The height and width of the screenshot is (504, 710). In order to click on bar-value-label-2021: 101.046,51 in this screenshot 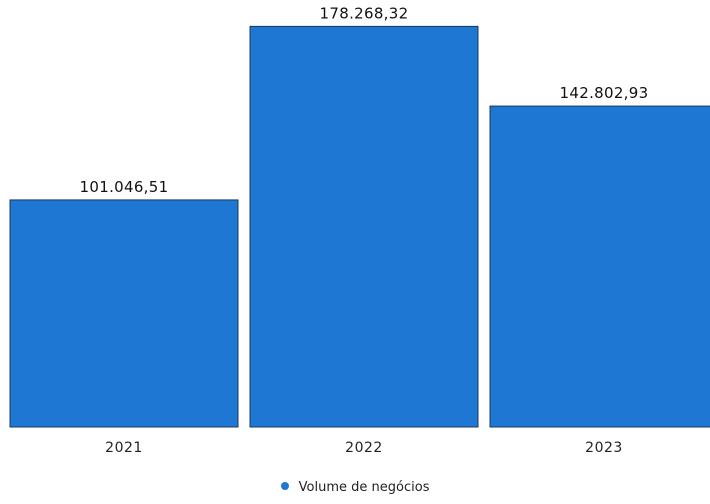, I will do `click(124, 187)`.